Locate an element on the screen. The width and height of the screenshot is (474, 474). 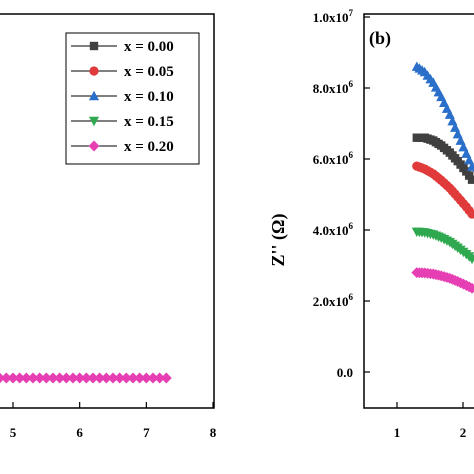
legend: x = 0.00 x = 0.05 x = 0.10 x = 0.15 x = 0.20 is located at coordinates (132, 98).